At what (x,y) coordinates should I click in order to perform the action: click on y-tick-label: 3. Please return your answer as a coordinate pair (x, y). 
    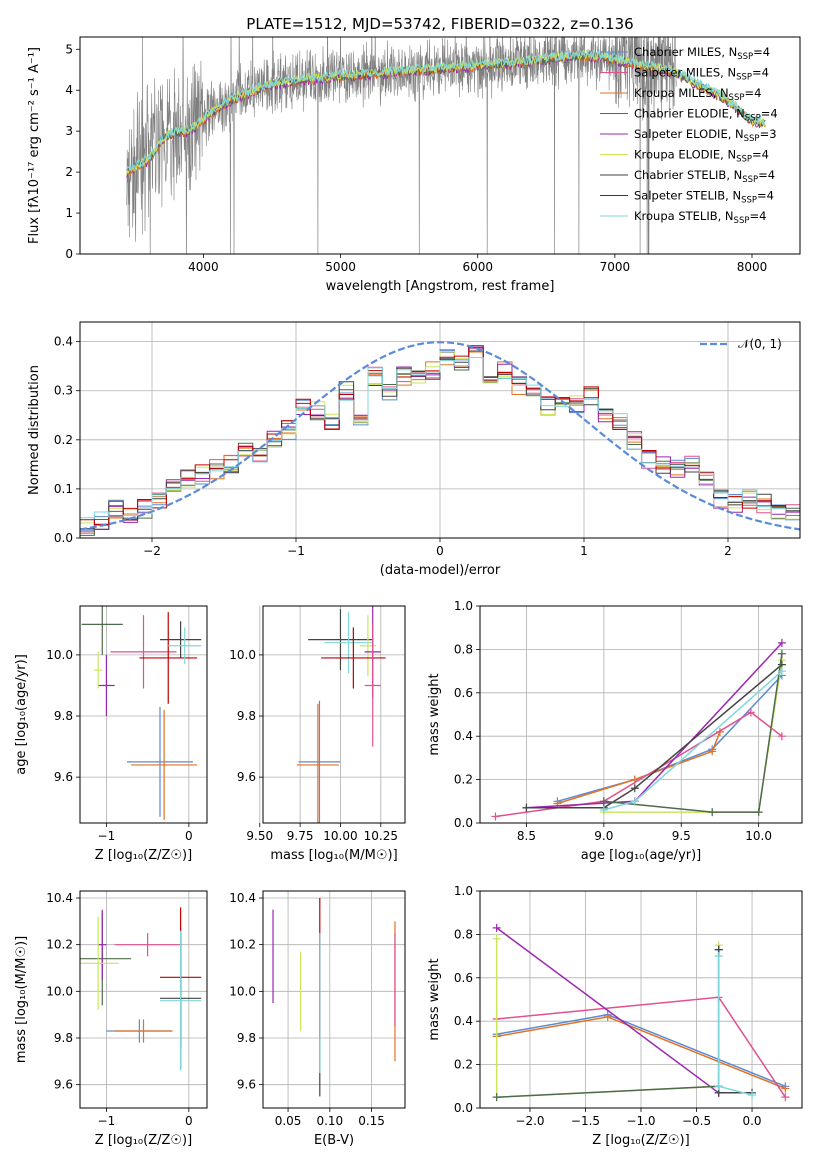
    Looking at the image, I should click on (69, 131).